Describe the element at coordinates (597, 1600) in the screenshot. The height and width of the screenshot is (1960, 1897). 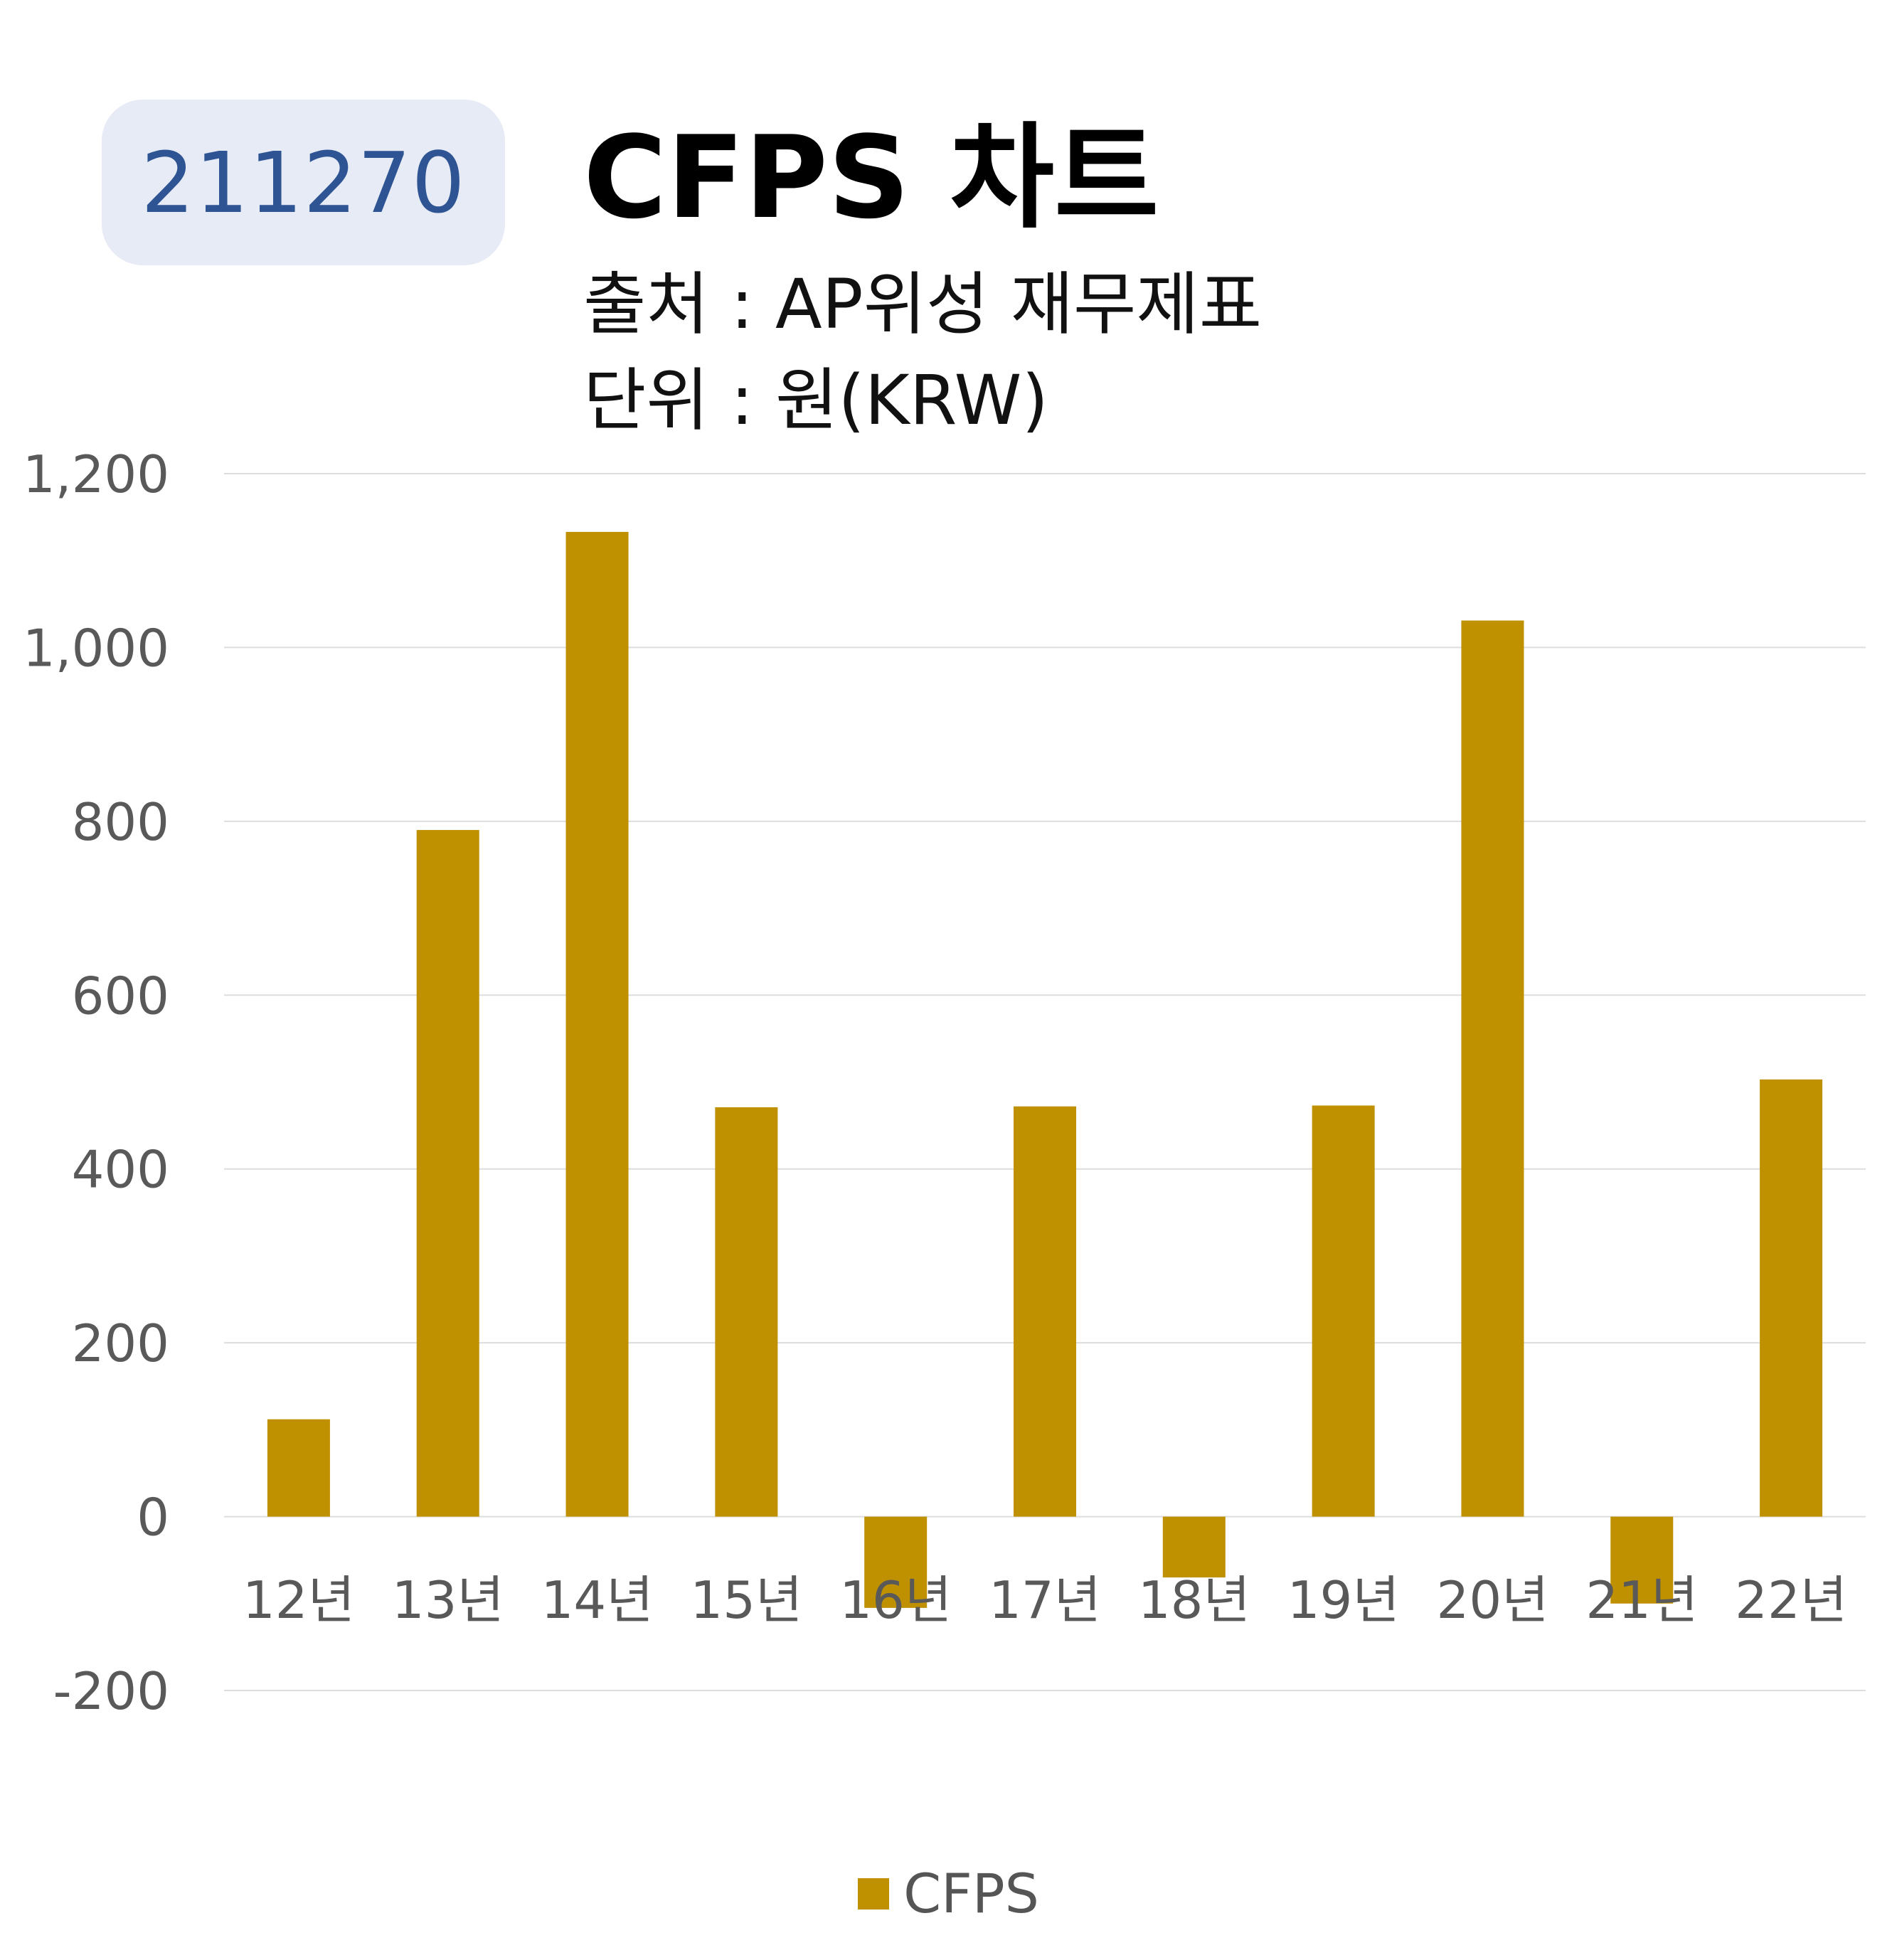
I see `x-tick-label: 14년` at that location.